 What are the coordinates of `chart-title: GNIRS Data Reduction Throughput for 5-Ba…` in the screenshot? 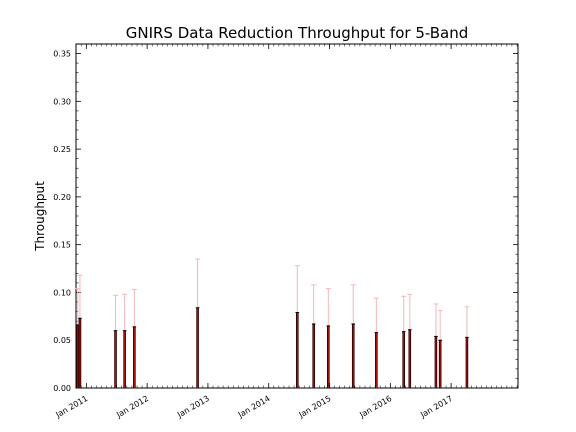 It's located at (297, 33).